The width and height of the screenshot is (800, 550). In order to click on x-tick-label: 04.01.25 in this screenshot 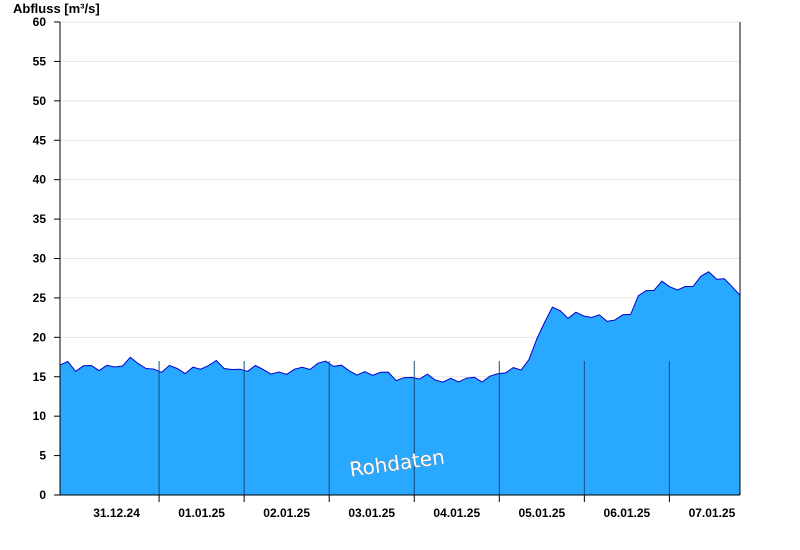, I will do `click(456, 513)`.